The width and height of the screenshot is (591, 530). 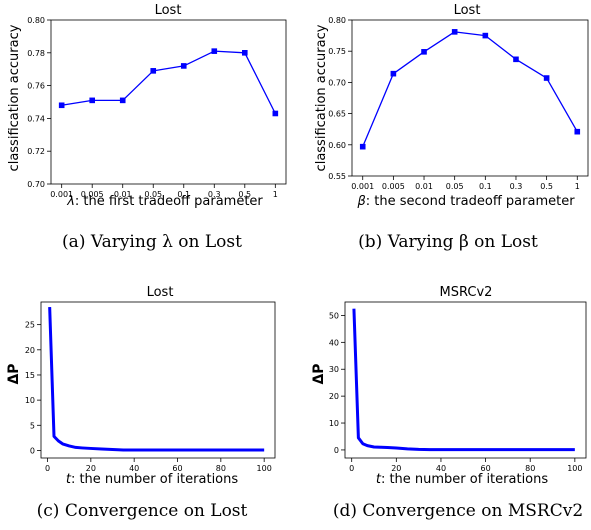 I want to click on y-tick-label: 0.75, so click(x=337, y=51).